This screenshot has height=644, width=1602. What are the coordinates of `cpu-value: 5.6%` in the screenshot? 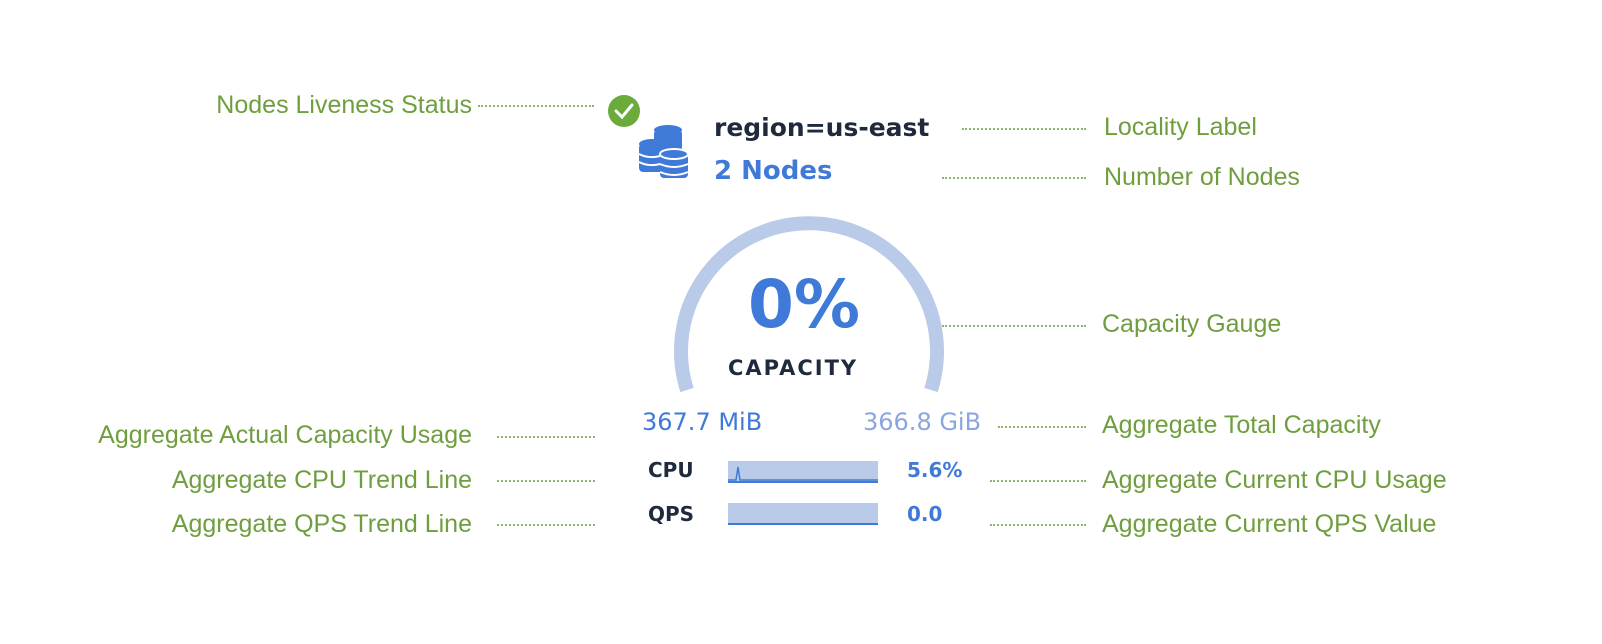 It's located at (935, 470).